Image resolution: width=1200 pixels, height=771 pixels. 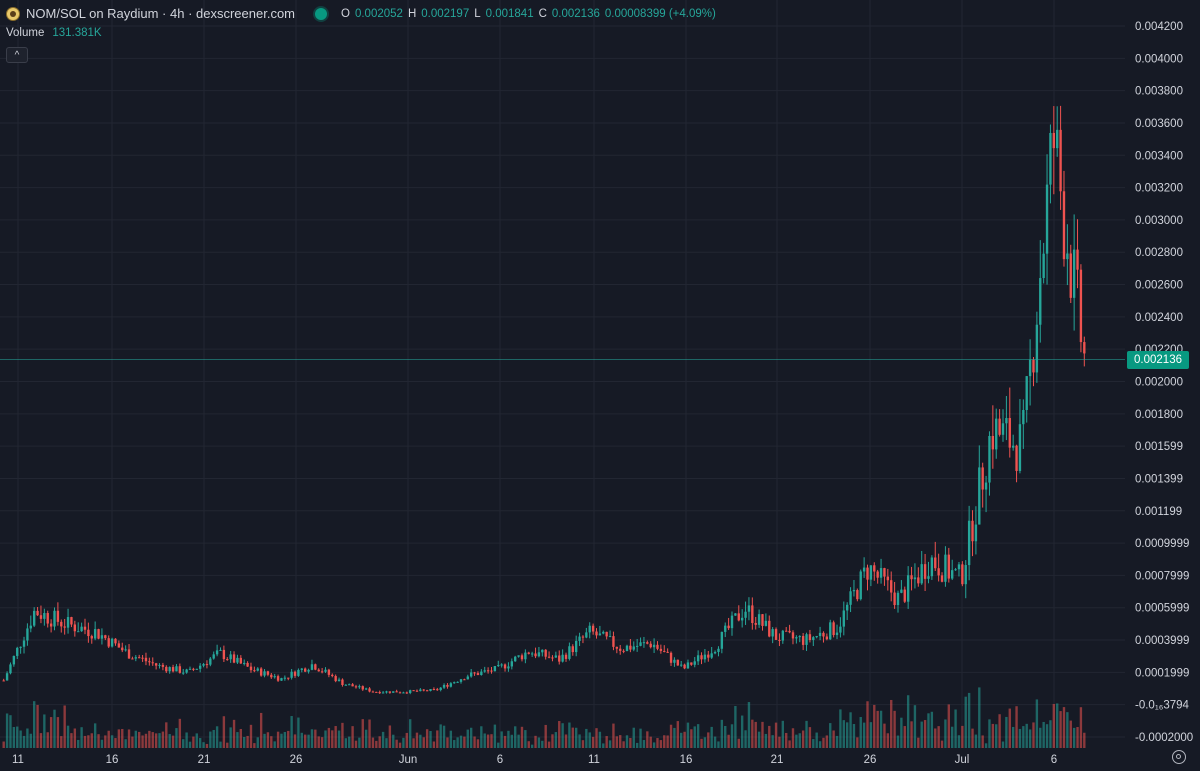 I want to click on open-value: 0.002052, so click(x=378, y=13).